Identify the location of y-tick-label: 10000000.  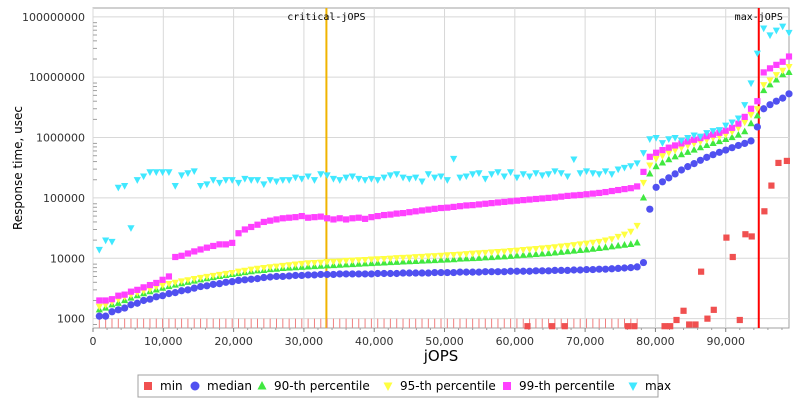
(57, 77).